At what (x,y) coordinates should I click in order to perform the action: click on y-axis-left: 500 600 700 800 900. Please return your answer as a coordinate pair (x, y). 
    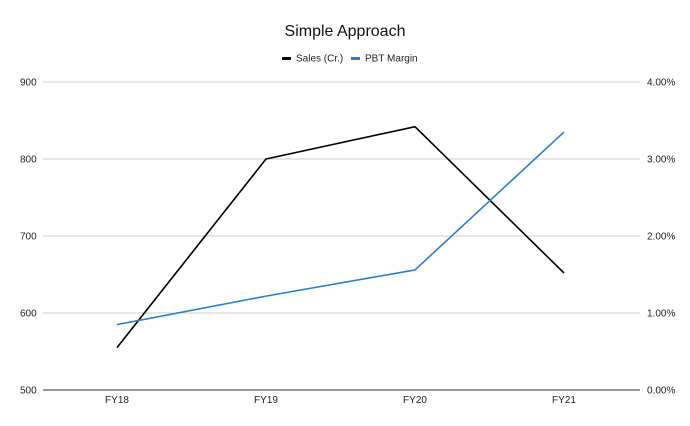
    Looking at the image, I should click on (28, 237).